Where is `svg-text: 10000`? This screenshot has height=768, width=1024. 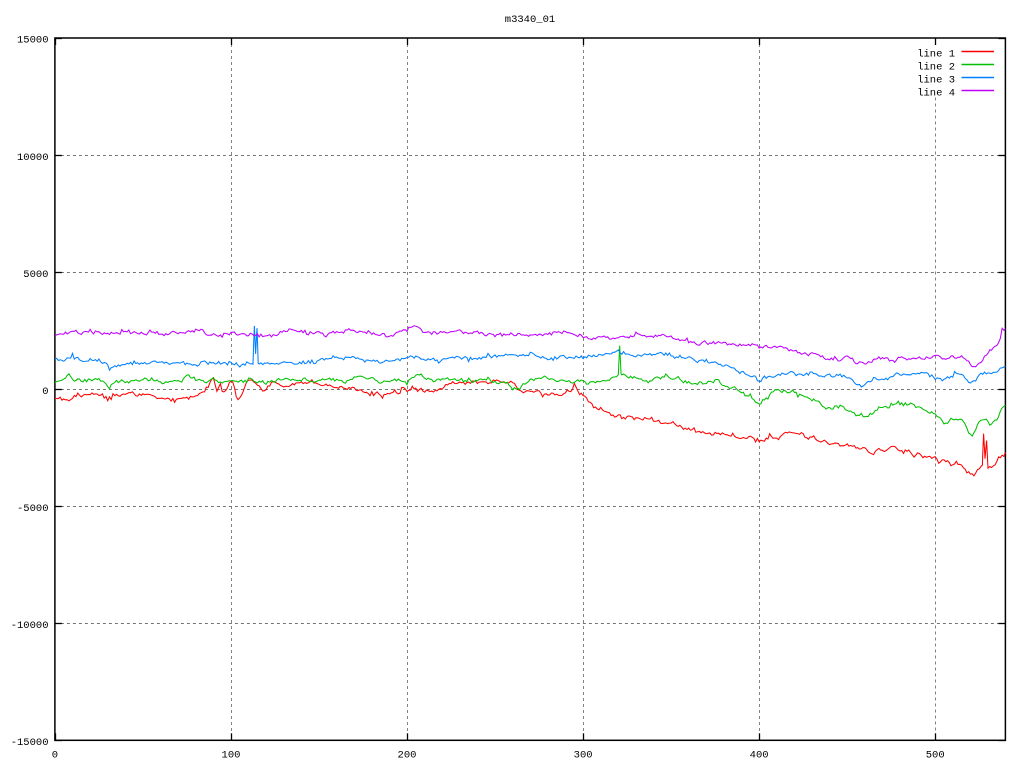
svg-text: 10000 is located at coordinates (33, 158).